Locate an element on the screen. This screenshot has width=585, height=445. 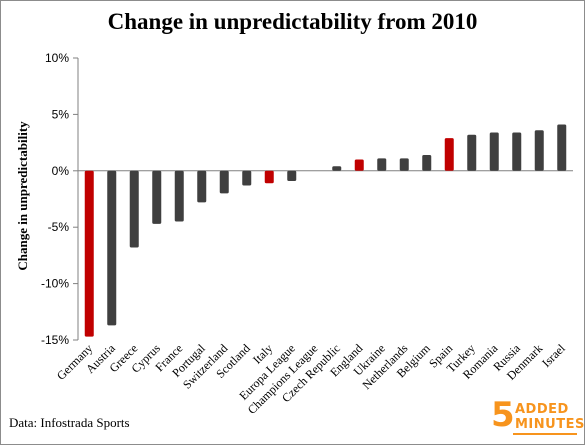
bar-netherlands is located at coordinates (404, 164).